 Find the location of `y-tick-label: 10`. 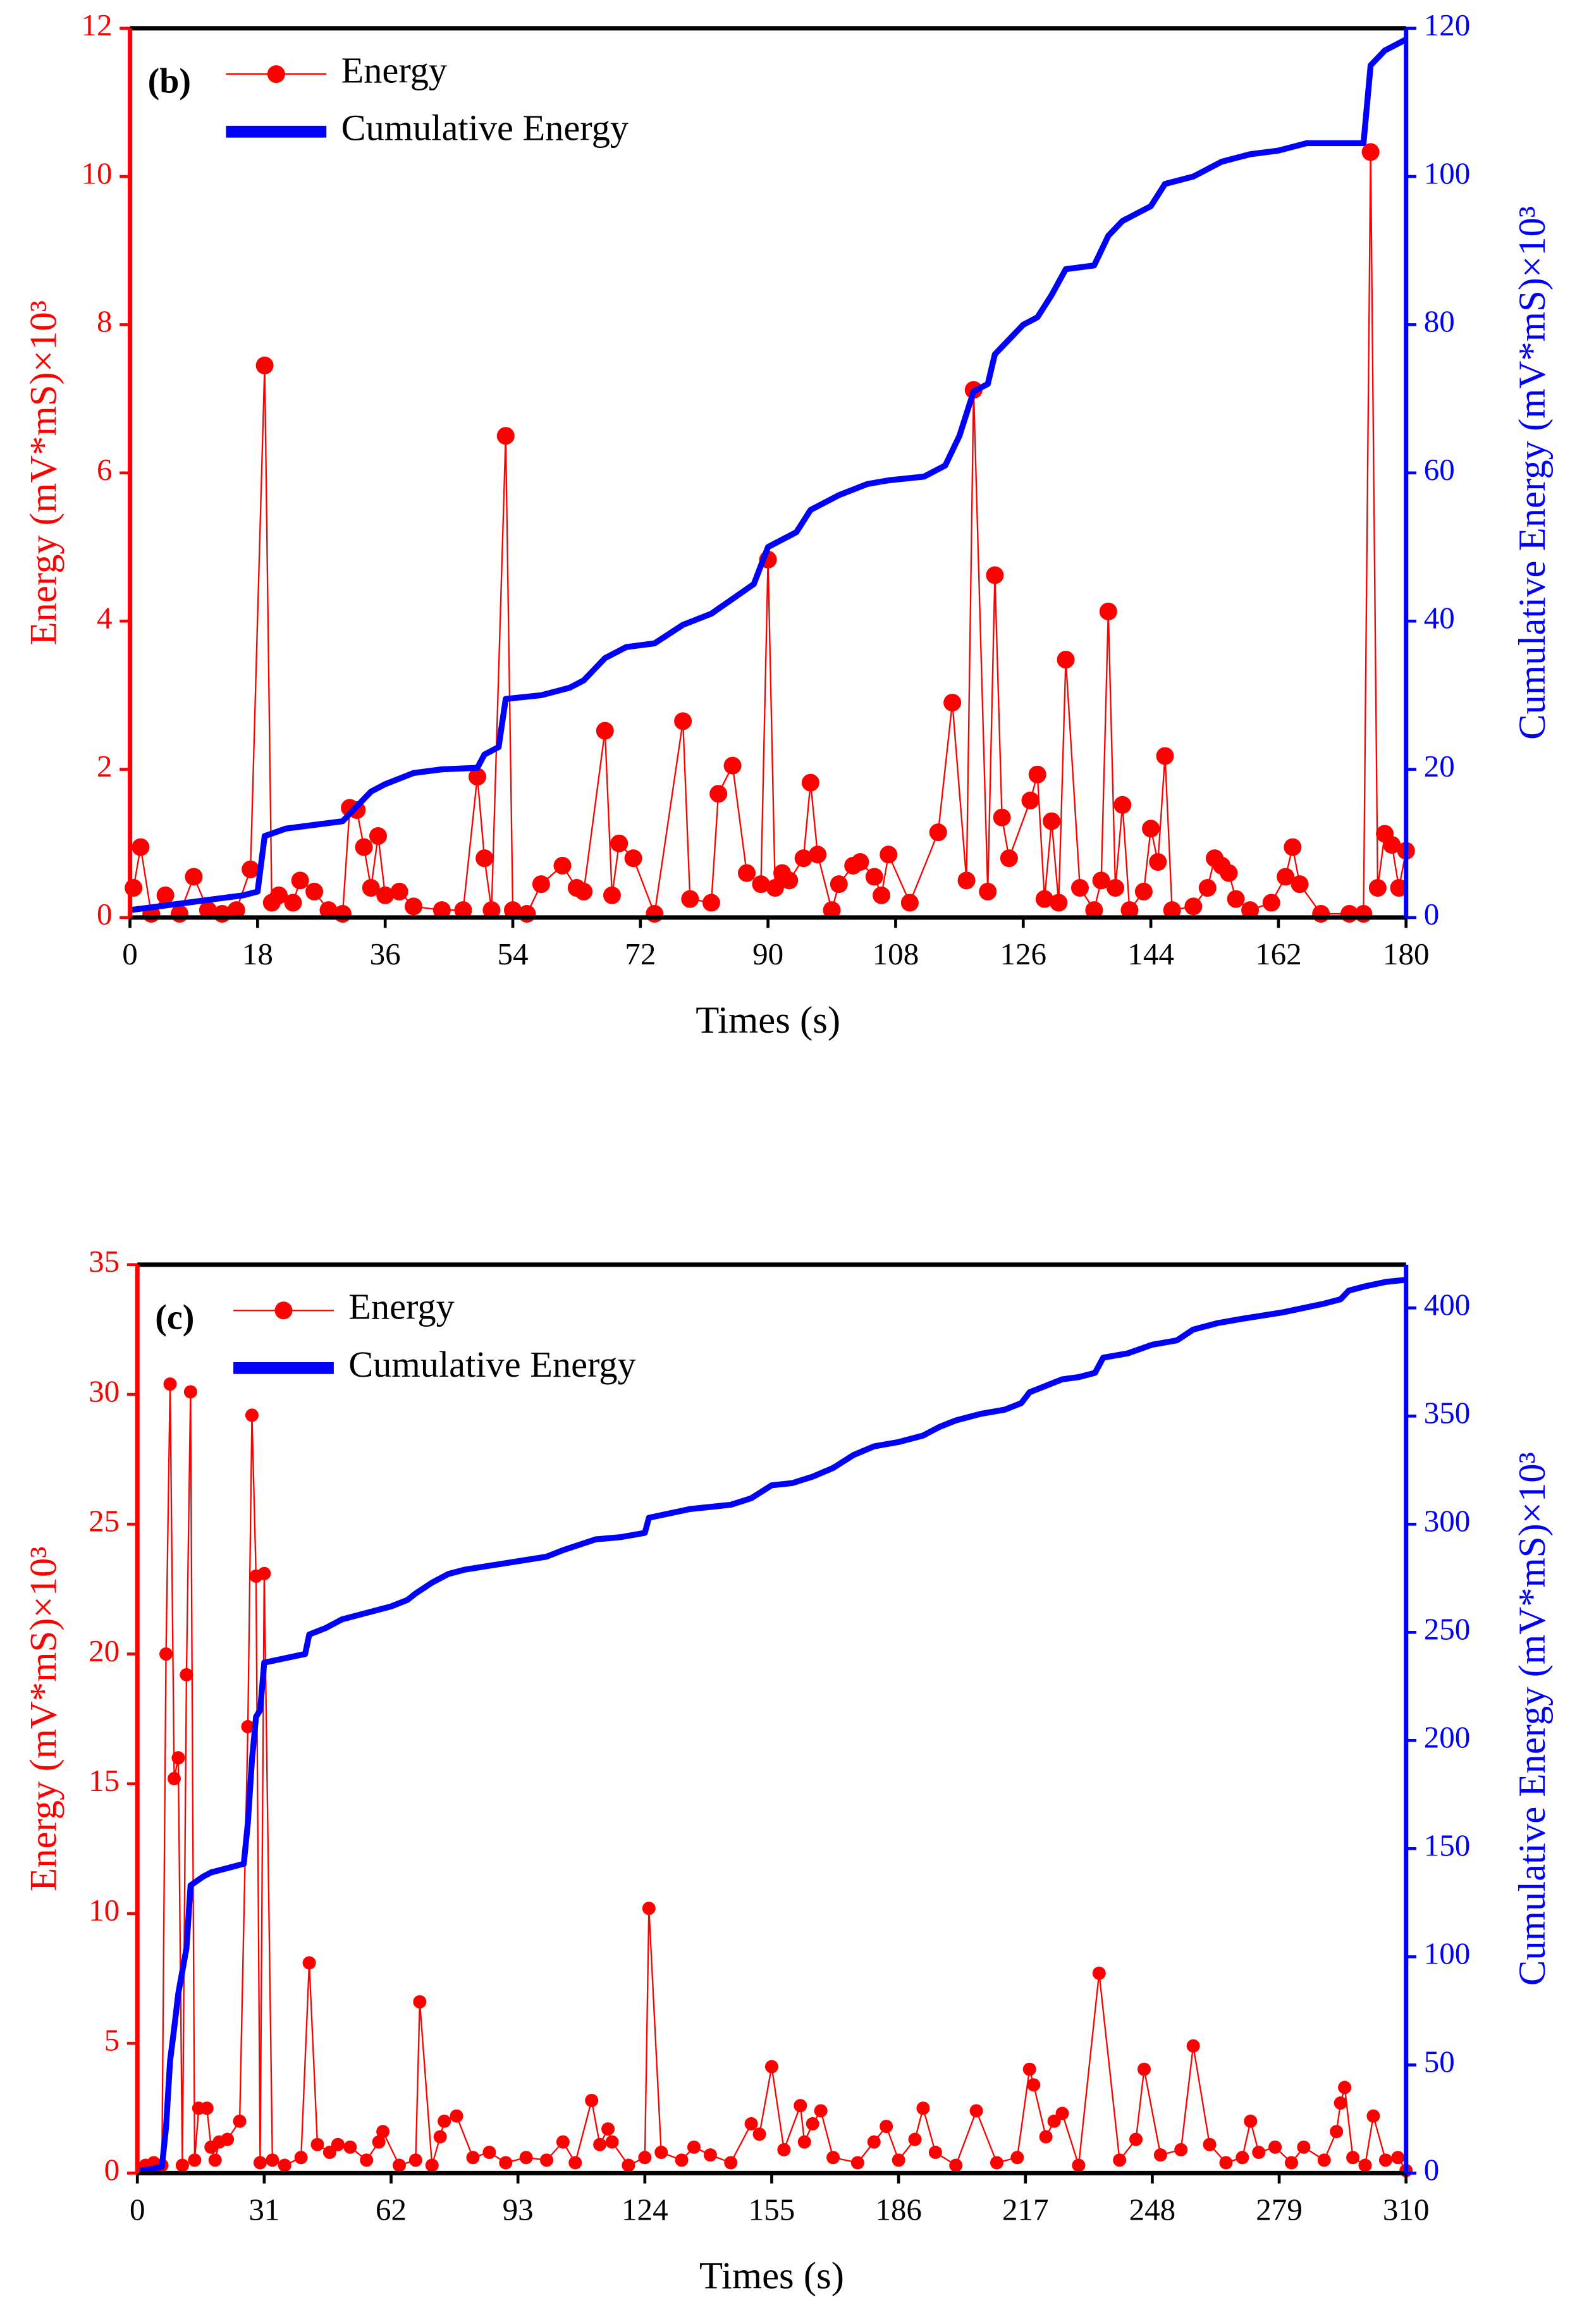

y-tick-label: 10 is located at coordinates (105, 1910).